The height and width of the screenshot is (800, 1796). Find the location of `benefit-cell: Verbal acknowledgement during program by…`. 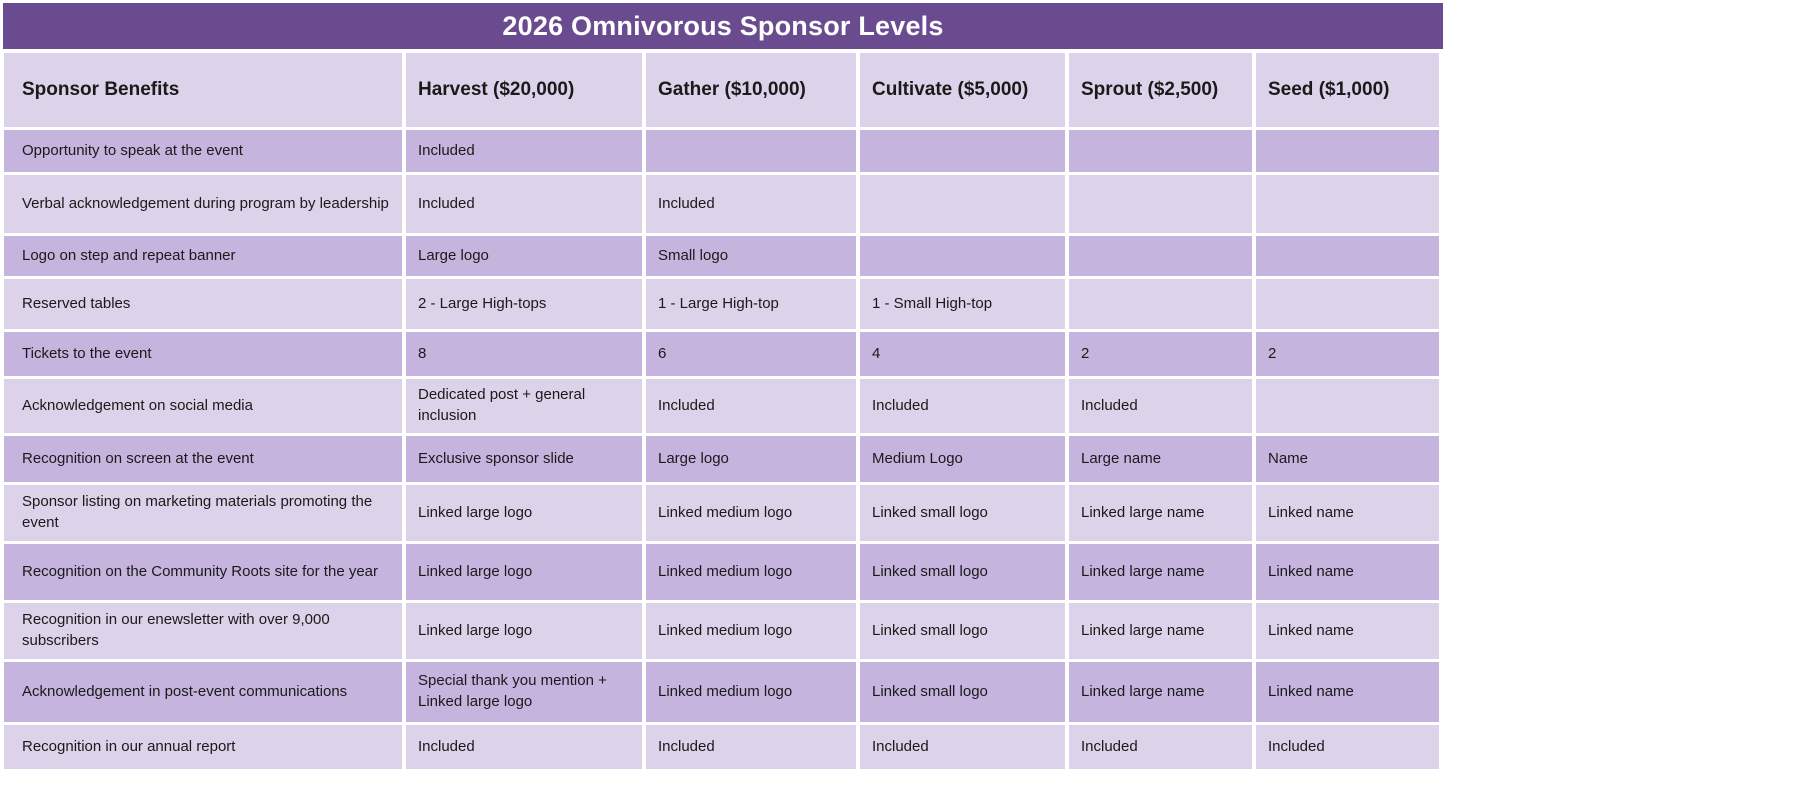

benefit-cell: Verbal acknowledgement during program by… is located at coordinates (203, 204).